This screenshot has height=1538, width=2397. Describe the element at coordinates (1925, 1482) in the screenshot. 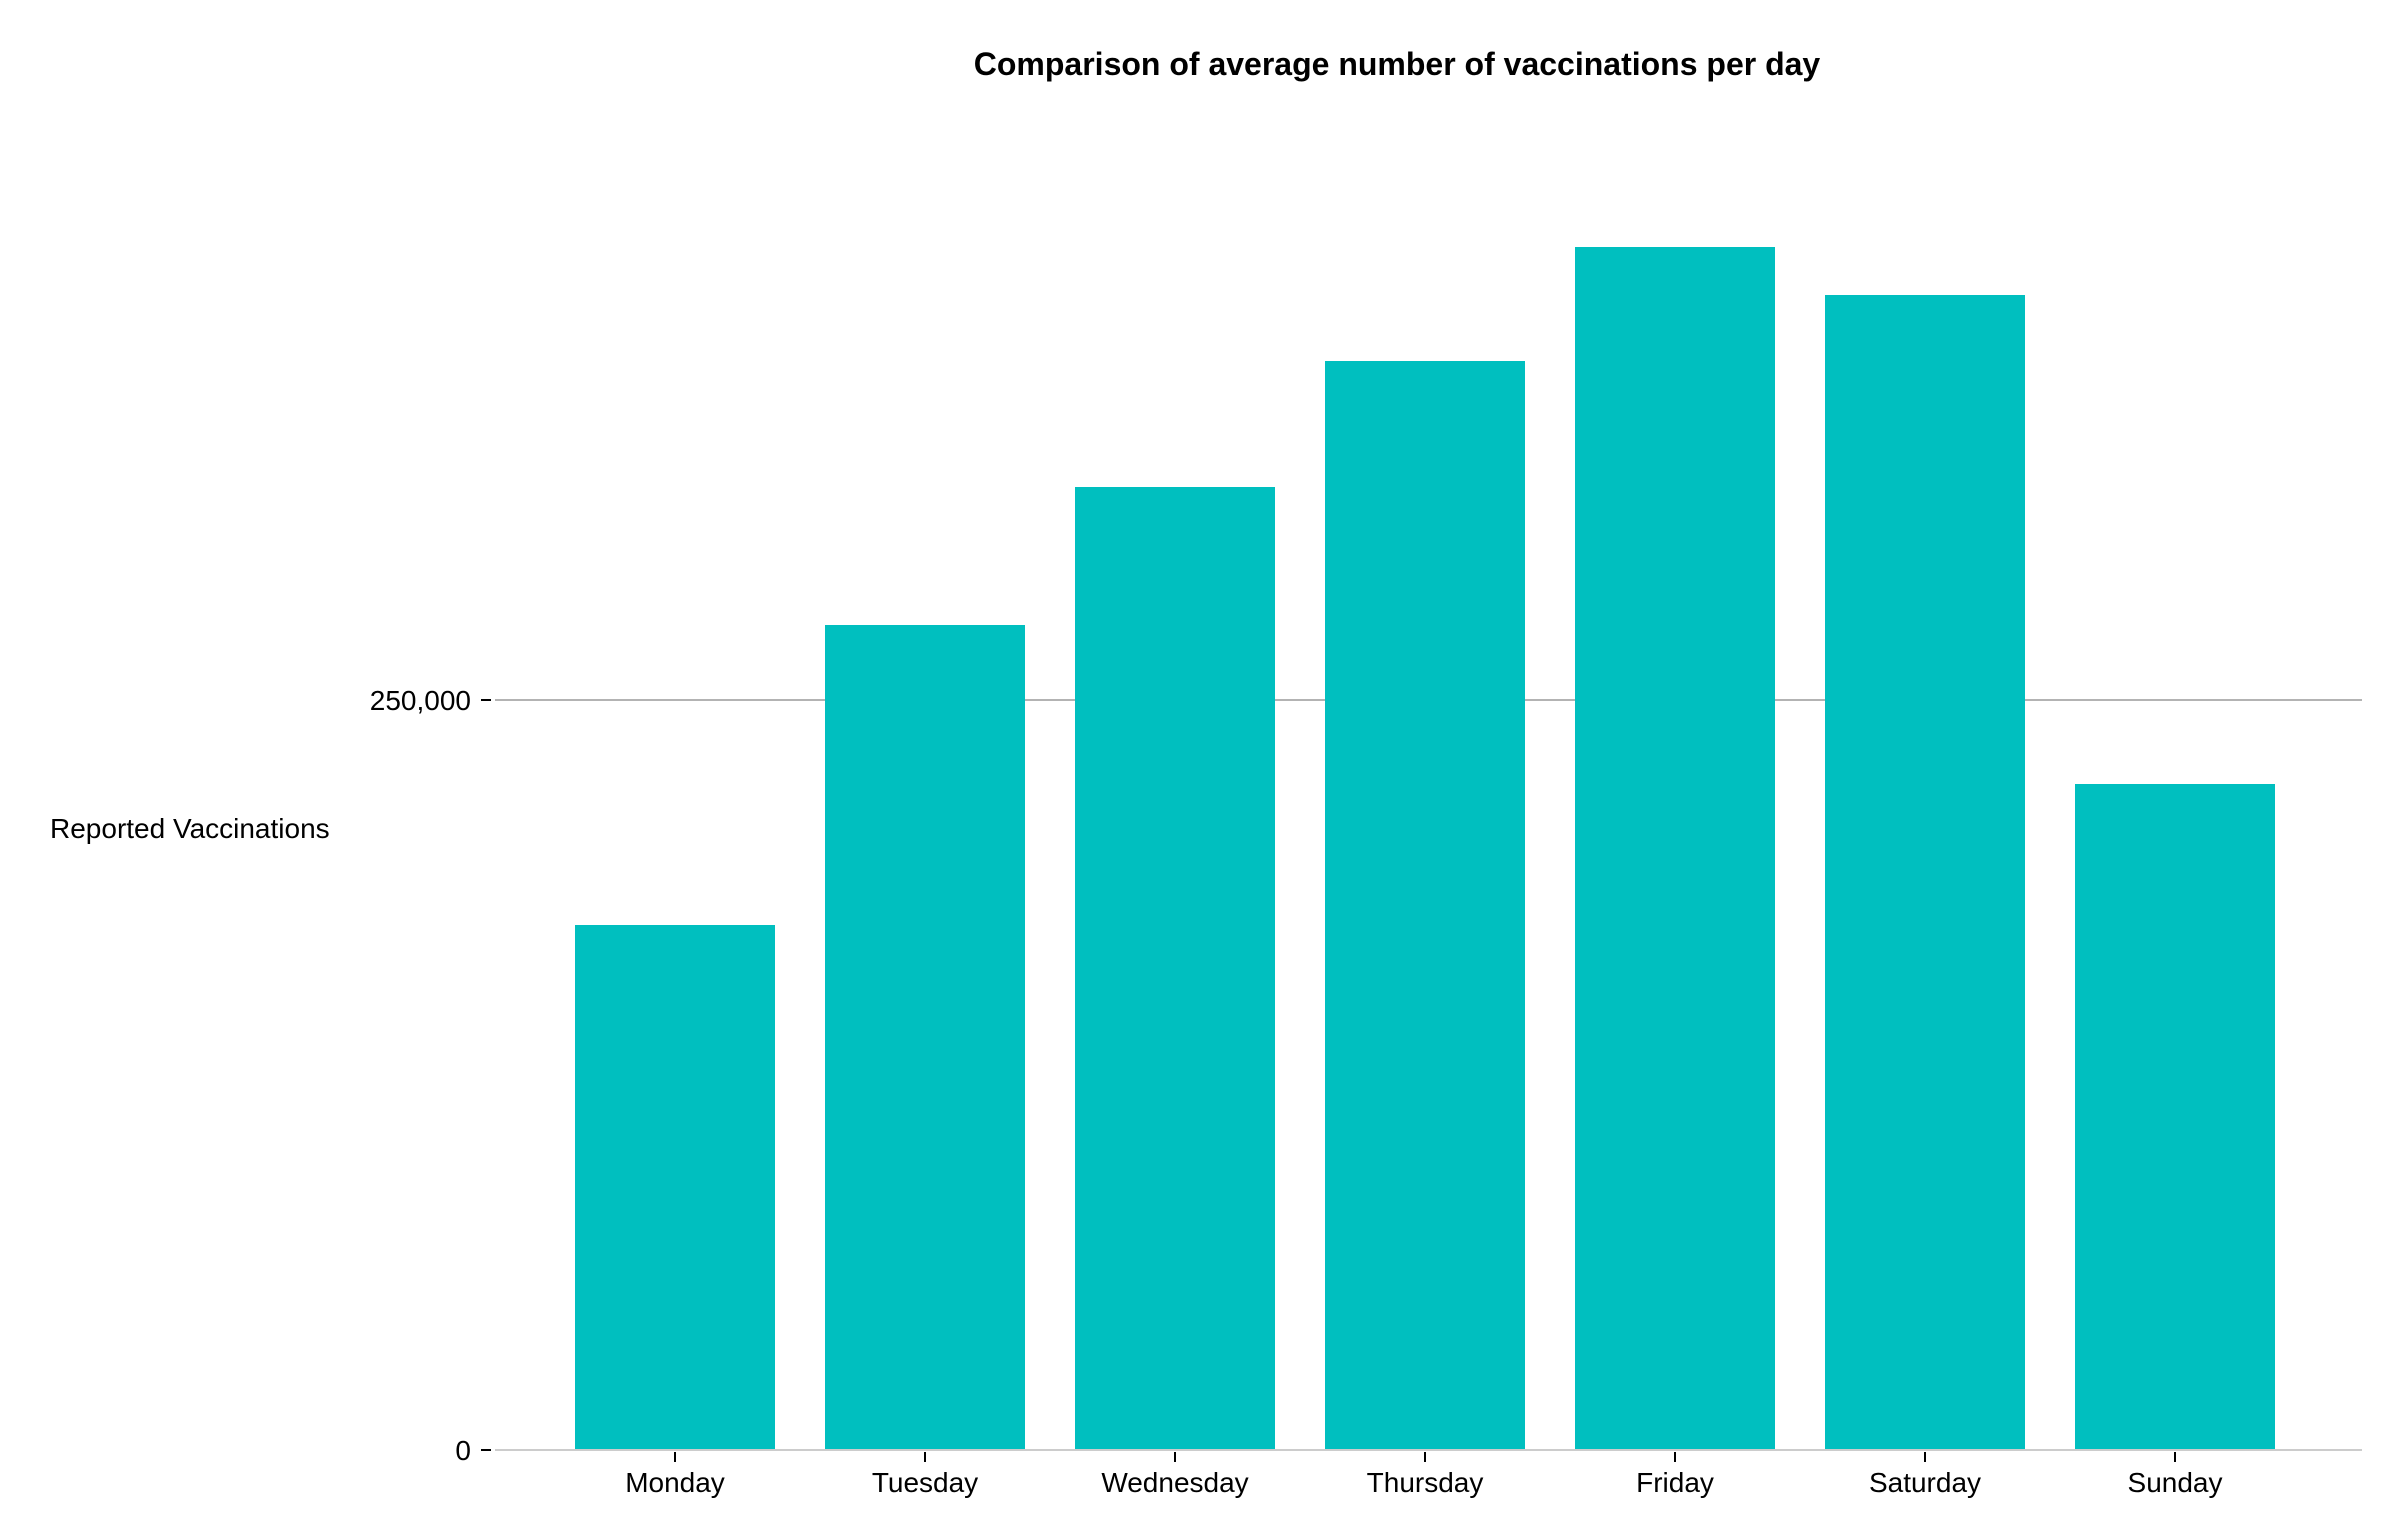

I see `x-tick-label-saturday: Saturday` at that location.